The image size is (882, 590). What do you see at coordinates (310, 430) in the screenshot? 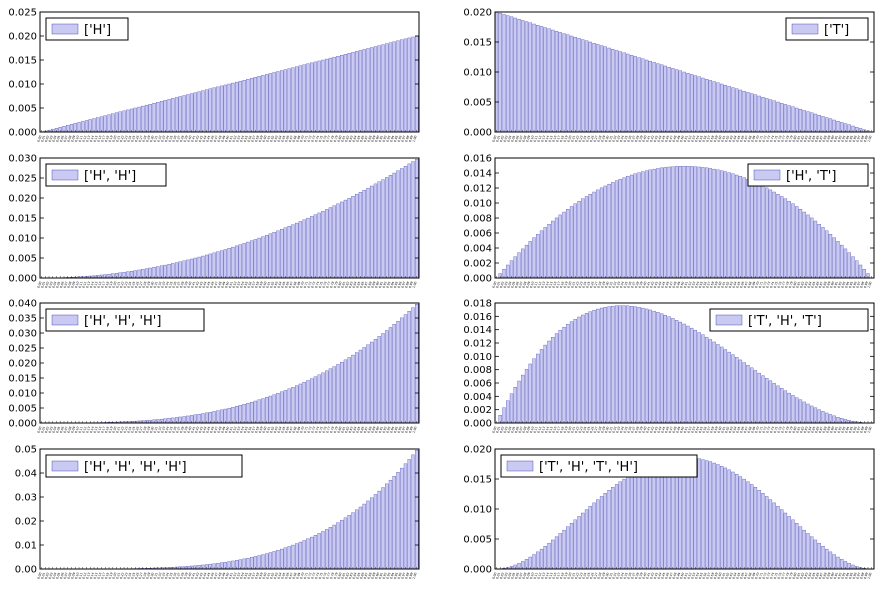
I see `x-tick-label: 0.72` at bounding box center [310, 430].